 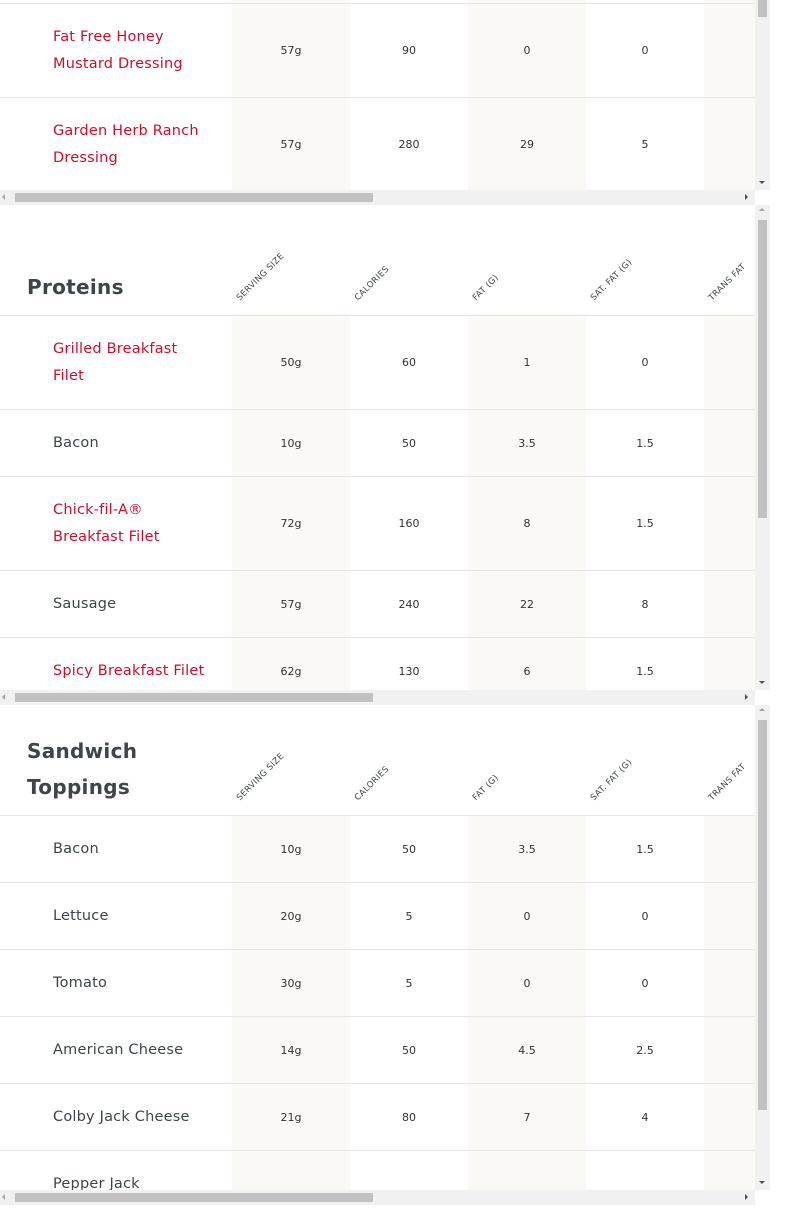 I want to click on nutrition-value: 14g, so click(x=291, y=1050).